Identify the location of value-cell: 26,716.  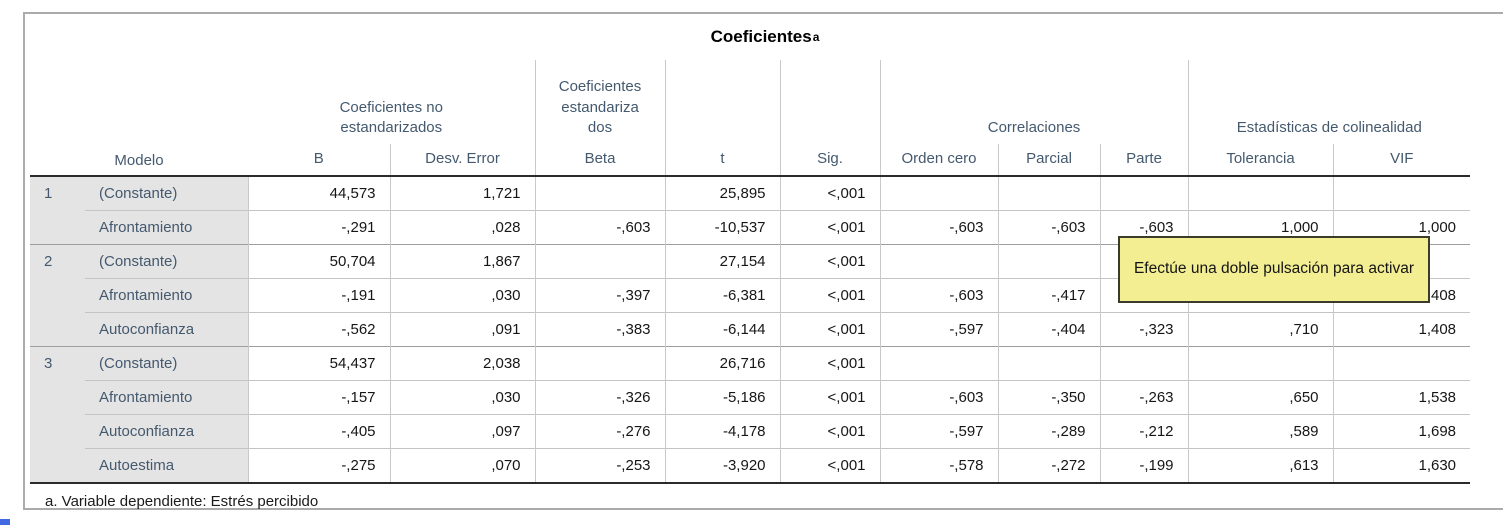
(722, 363).